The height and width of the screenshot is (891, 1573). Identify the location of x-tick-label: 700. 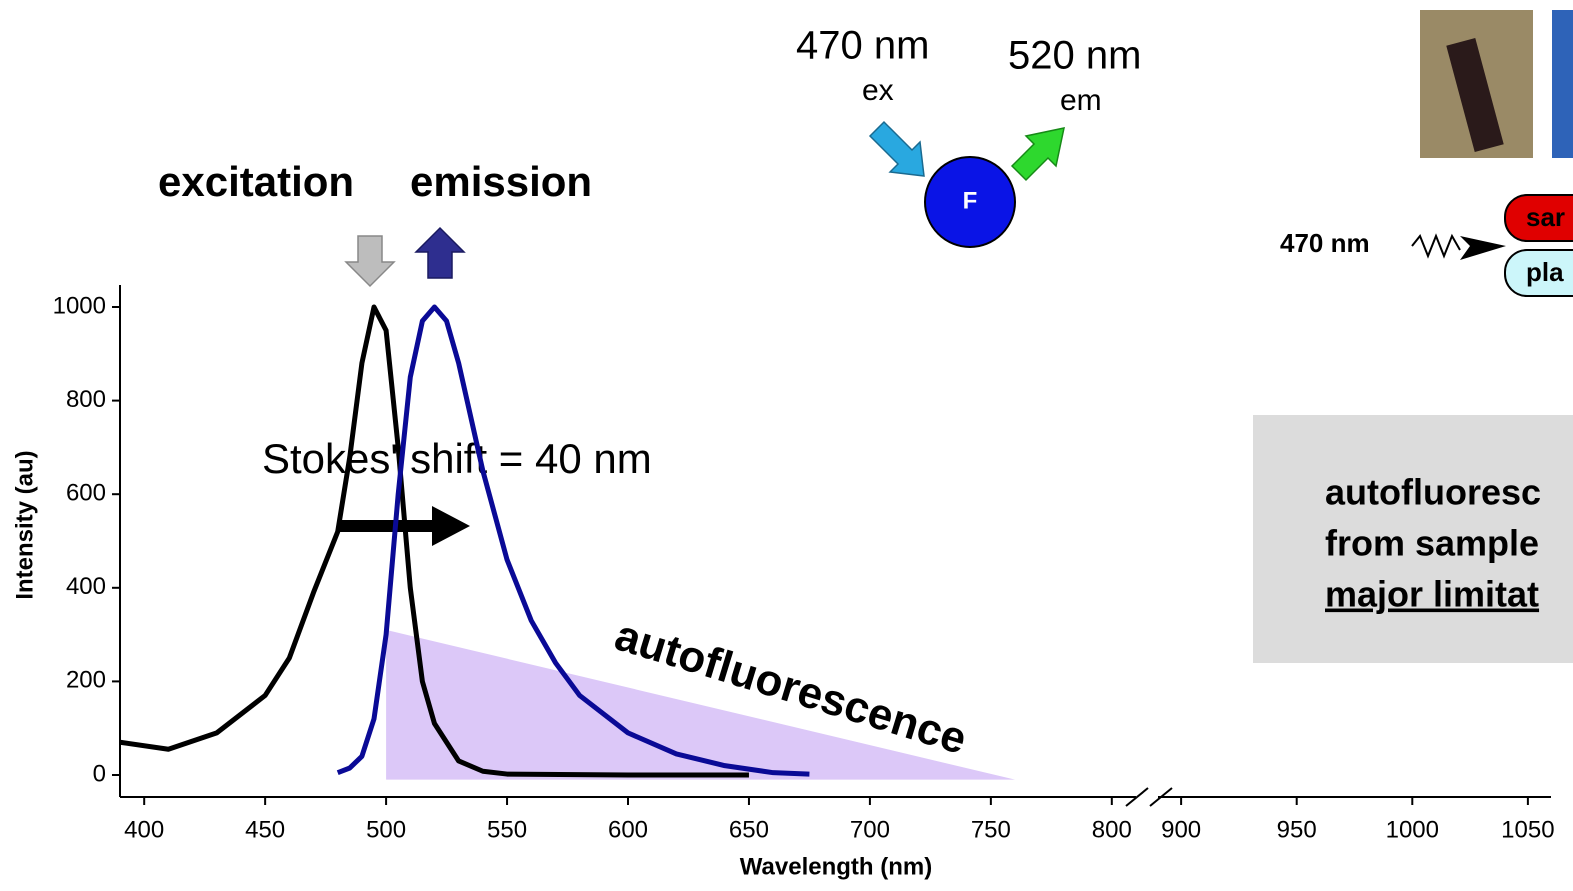
(870, 829).